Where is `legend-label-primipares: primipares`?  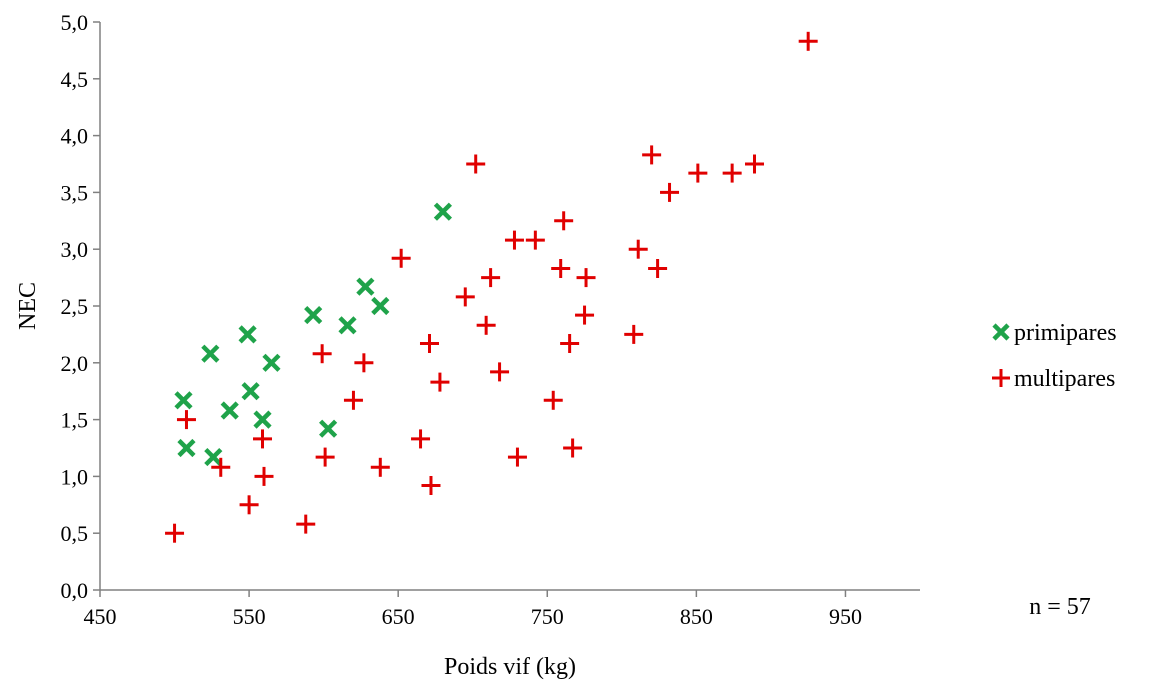
legend-label-primipares: primipares is located at coordinates (1065, 333).